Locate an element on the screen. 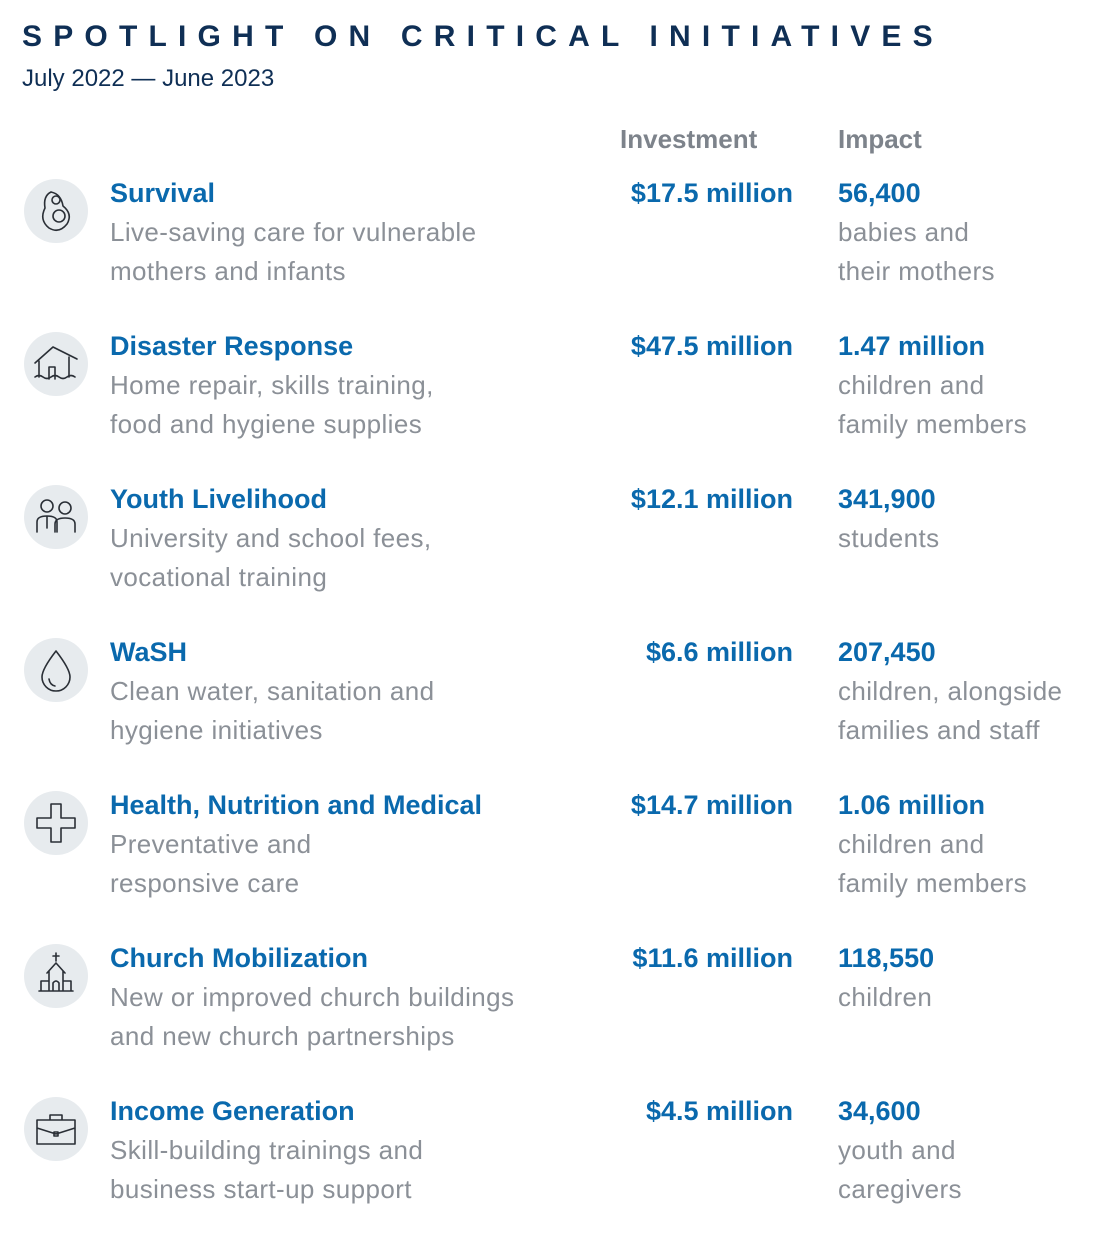 The height and width of the screenshot is (1252, 1116). column-header: Impact is located at coordinates (880, 139).